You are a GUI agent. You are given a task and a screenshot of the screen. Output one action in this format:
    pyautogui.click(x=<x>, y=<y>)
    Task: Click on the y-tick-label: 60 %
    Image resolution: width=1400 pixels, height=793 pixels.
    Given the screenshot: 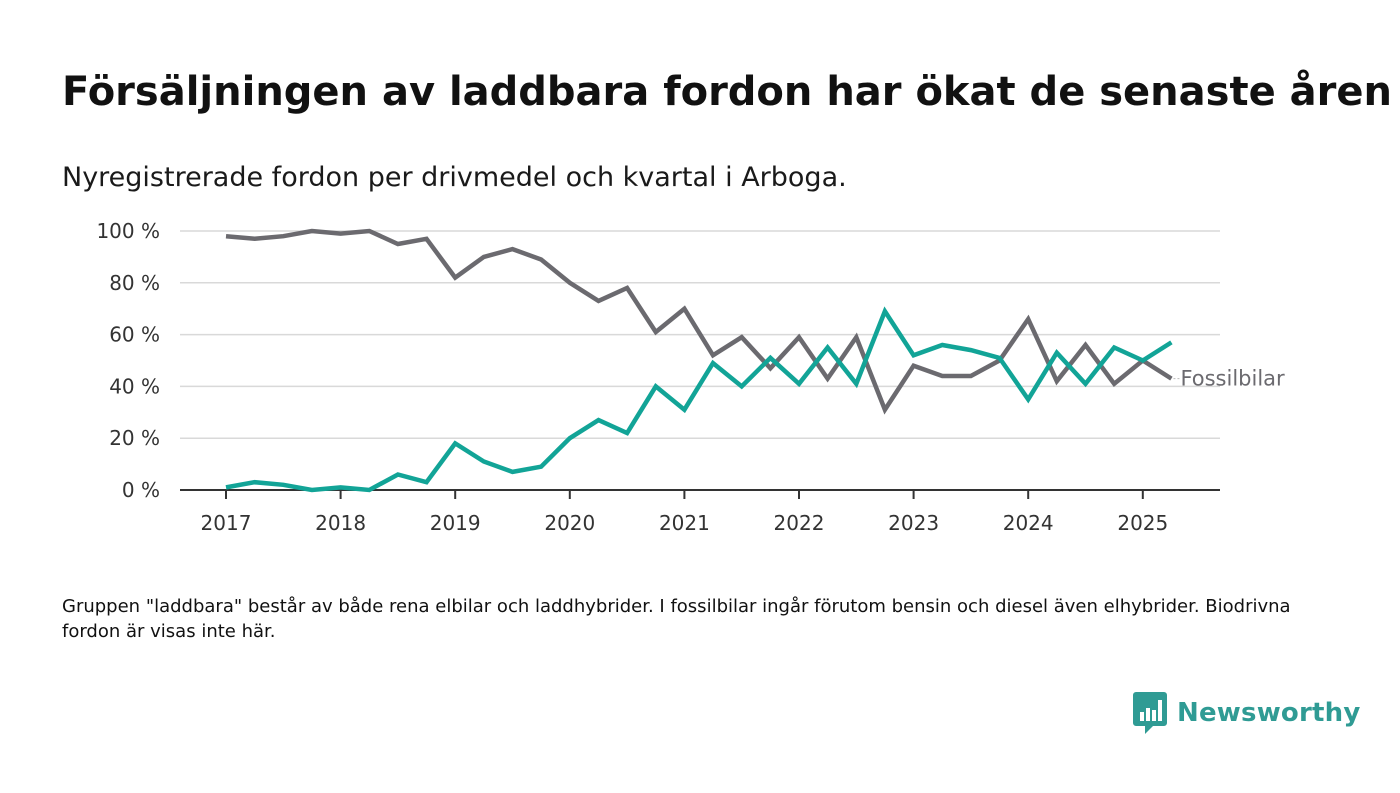 What is the action you would take?
    pyautogui.click(x=134, y=335)
    